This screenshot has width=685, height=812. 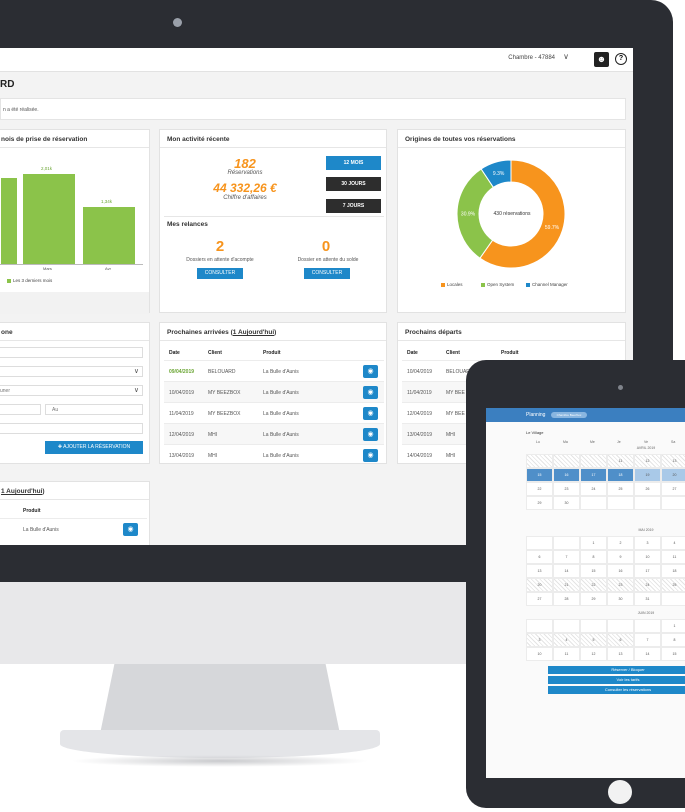 I want to click on help-icon: ?, so click(x=621, y=59).